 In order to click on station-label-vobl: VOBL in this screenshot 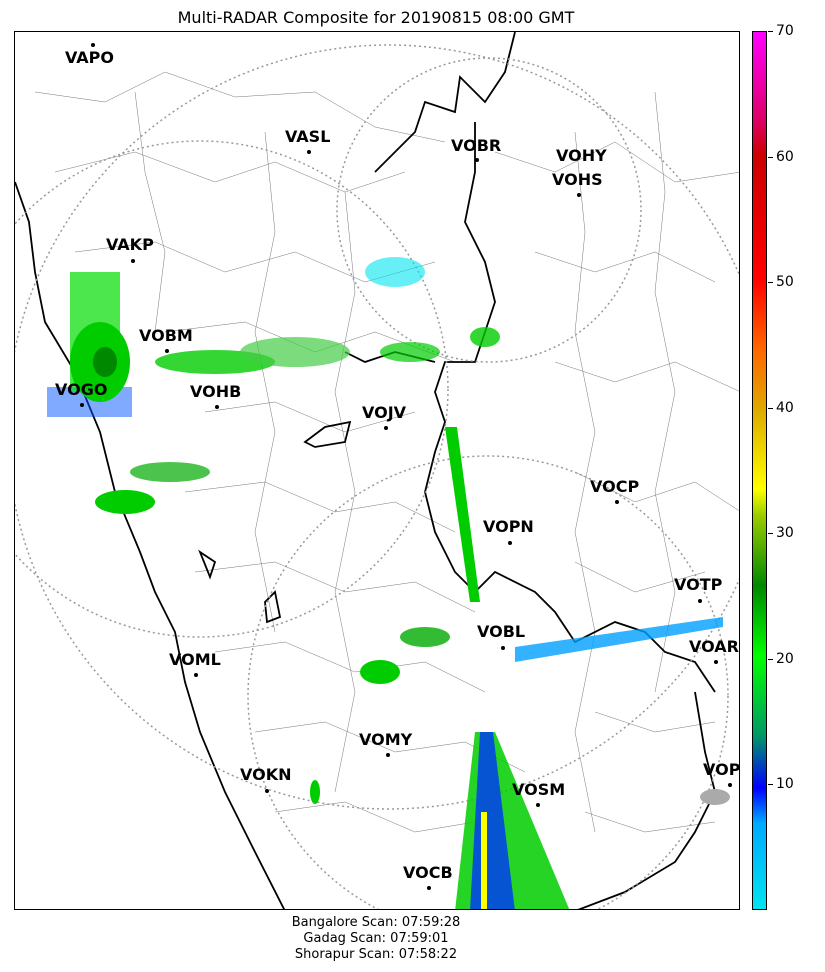, I will do `click(501, 631)`.